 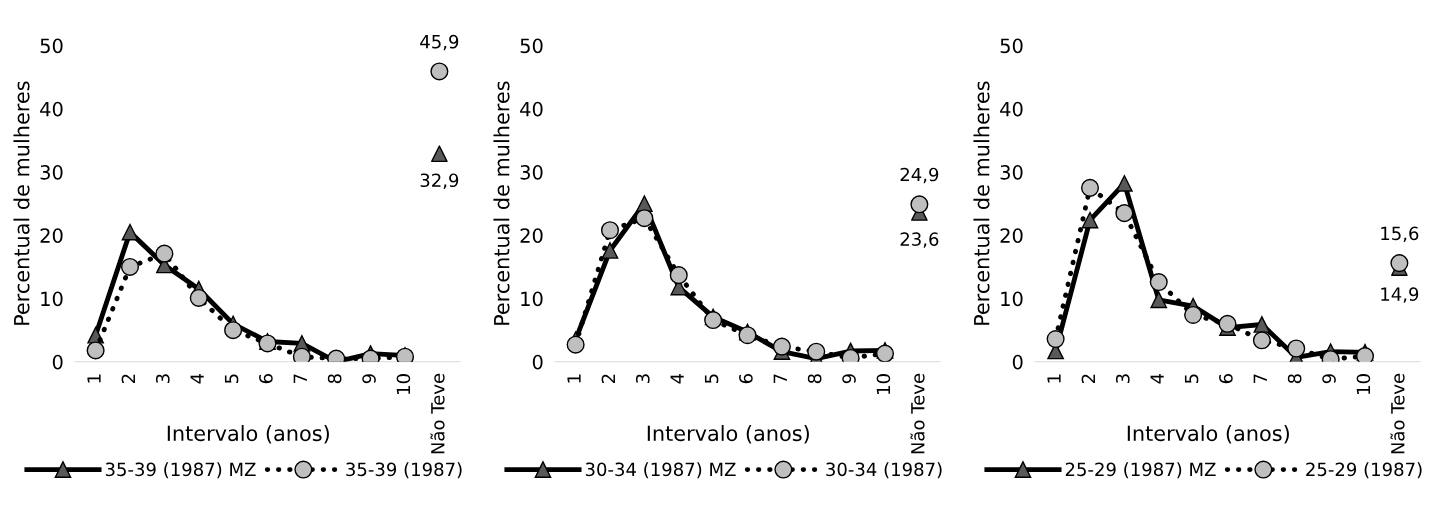 I want to click on legend-label: 30-34 (1987) MZ, so click(x=660, y=470).